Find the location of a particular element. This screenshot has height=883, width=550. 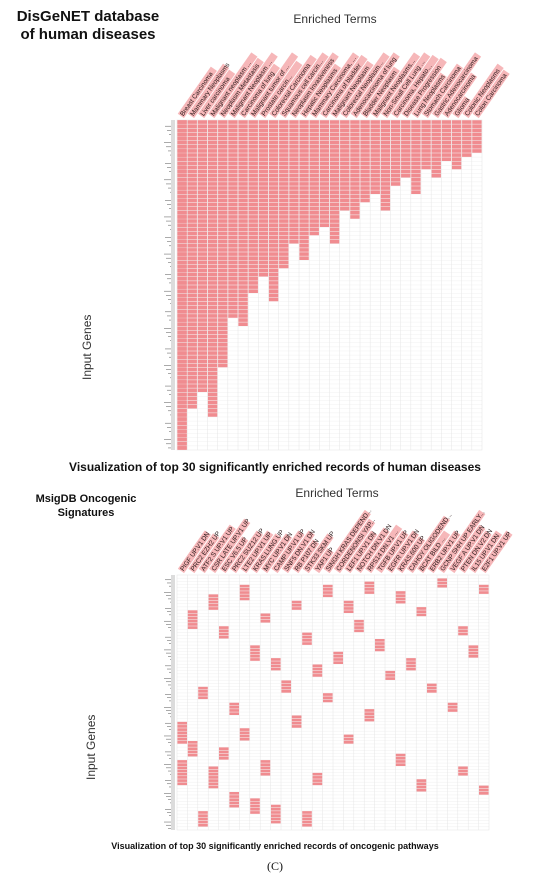

msigdb-title-line-2: Signatures is located at coordinates (86, 513).